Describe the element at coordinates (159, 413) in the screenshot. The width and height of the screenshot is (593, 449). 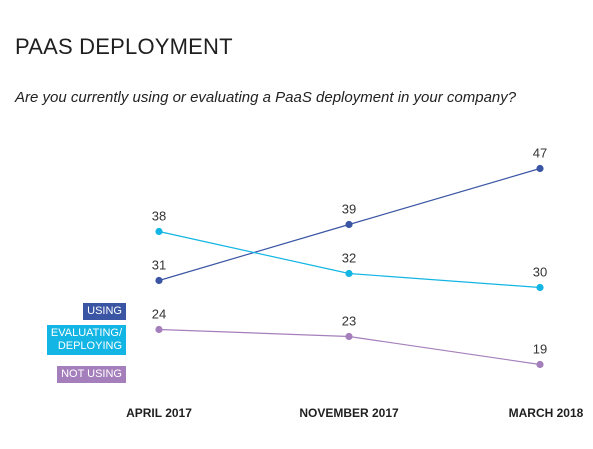
I see `x-tick-label: APRIL 2017` at that location.